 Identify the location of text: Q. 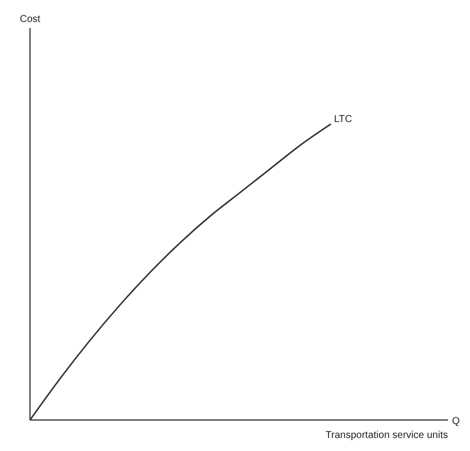
(456, 421).